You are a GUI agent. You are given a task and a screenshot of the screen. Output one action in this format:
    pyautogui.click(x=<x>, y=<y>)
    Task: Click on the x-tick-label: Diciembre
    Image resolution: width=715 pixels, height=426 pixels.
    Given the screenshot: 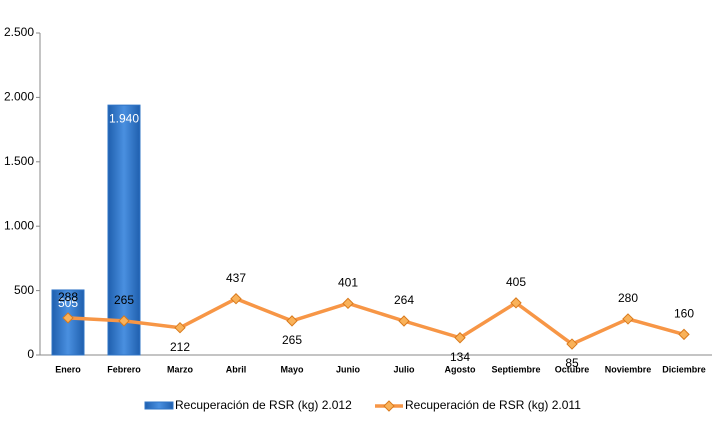 What is the action you would take?
    pyautogui.click(x=684, y=369)
    